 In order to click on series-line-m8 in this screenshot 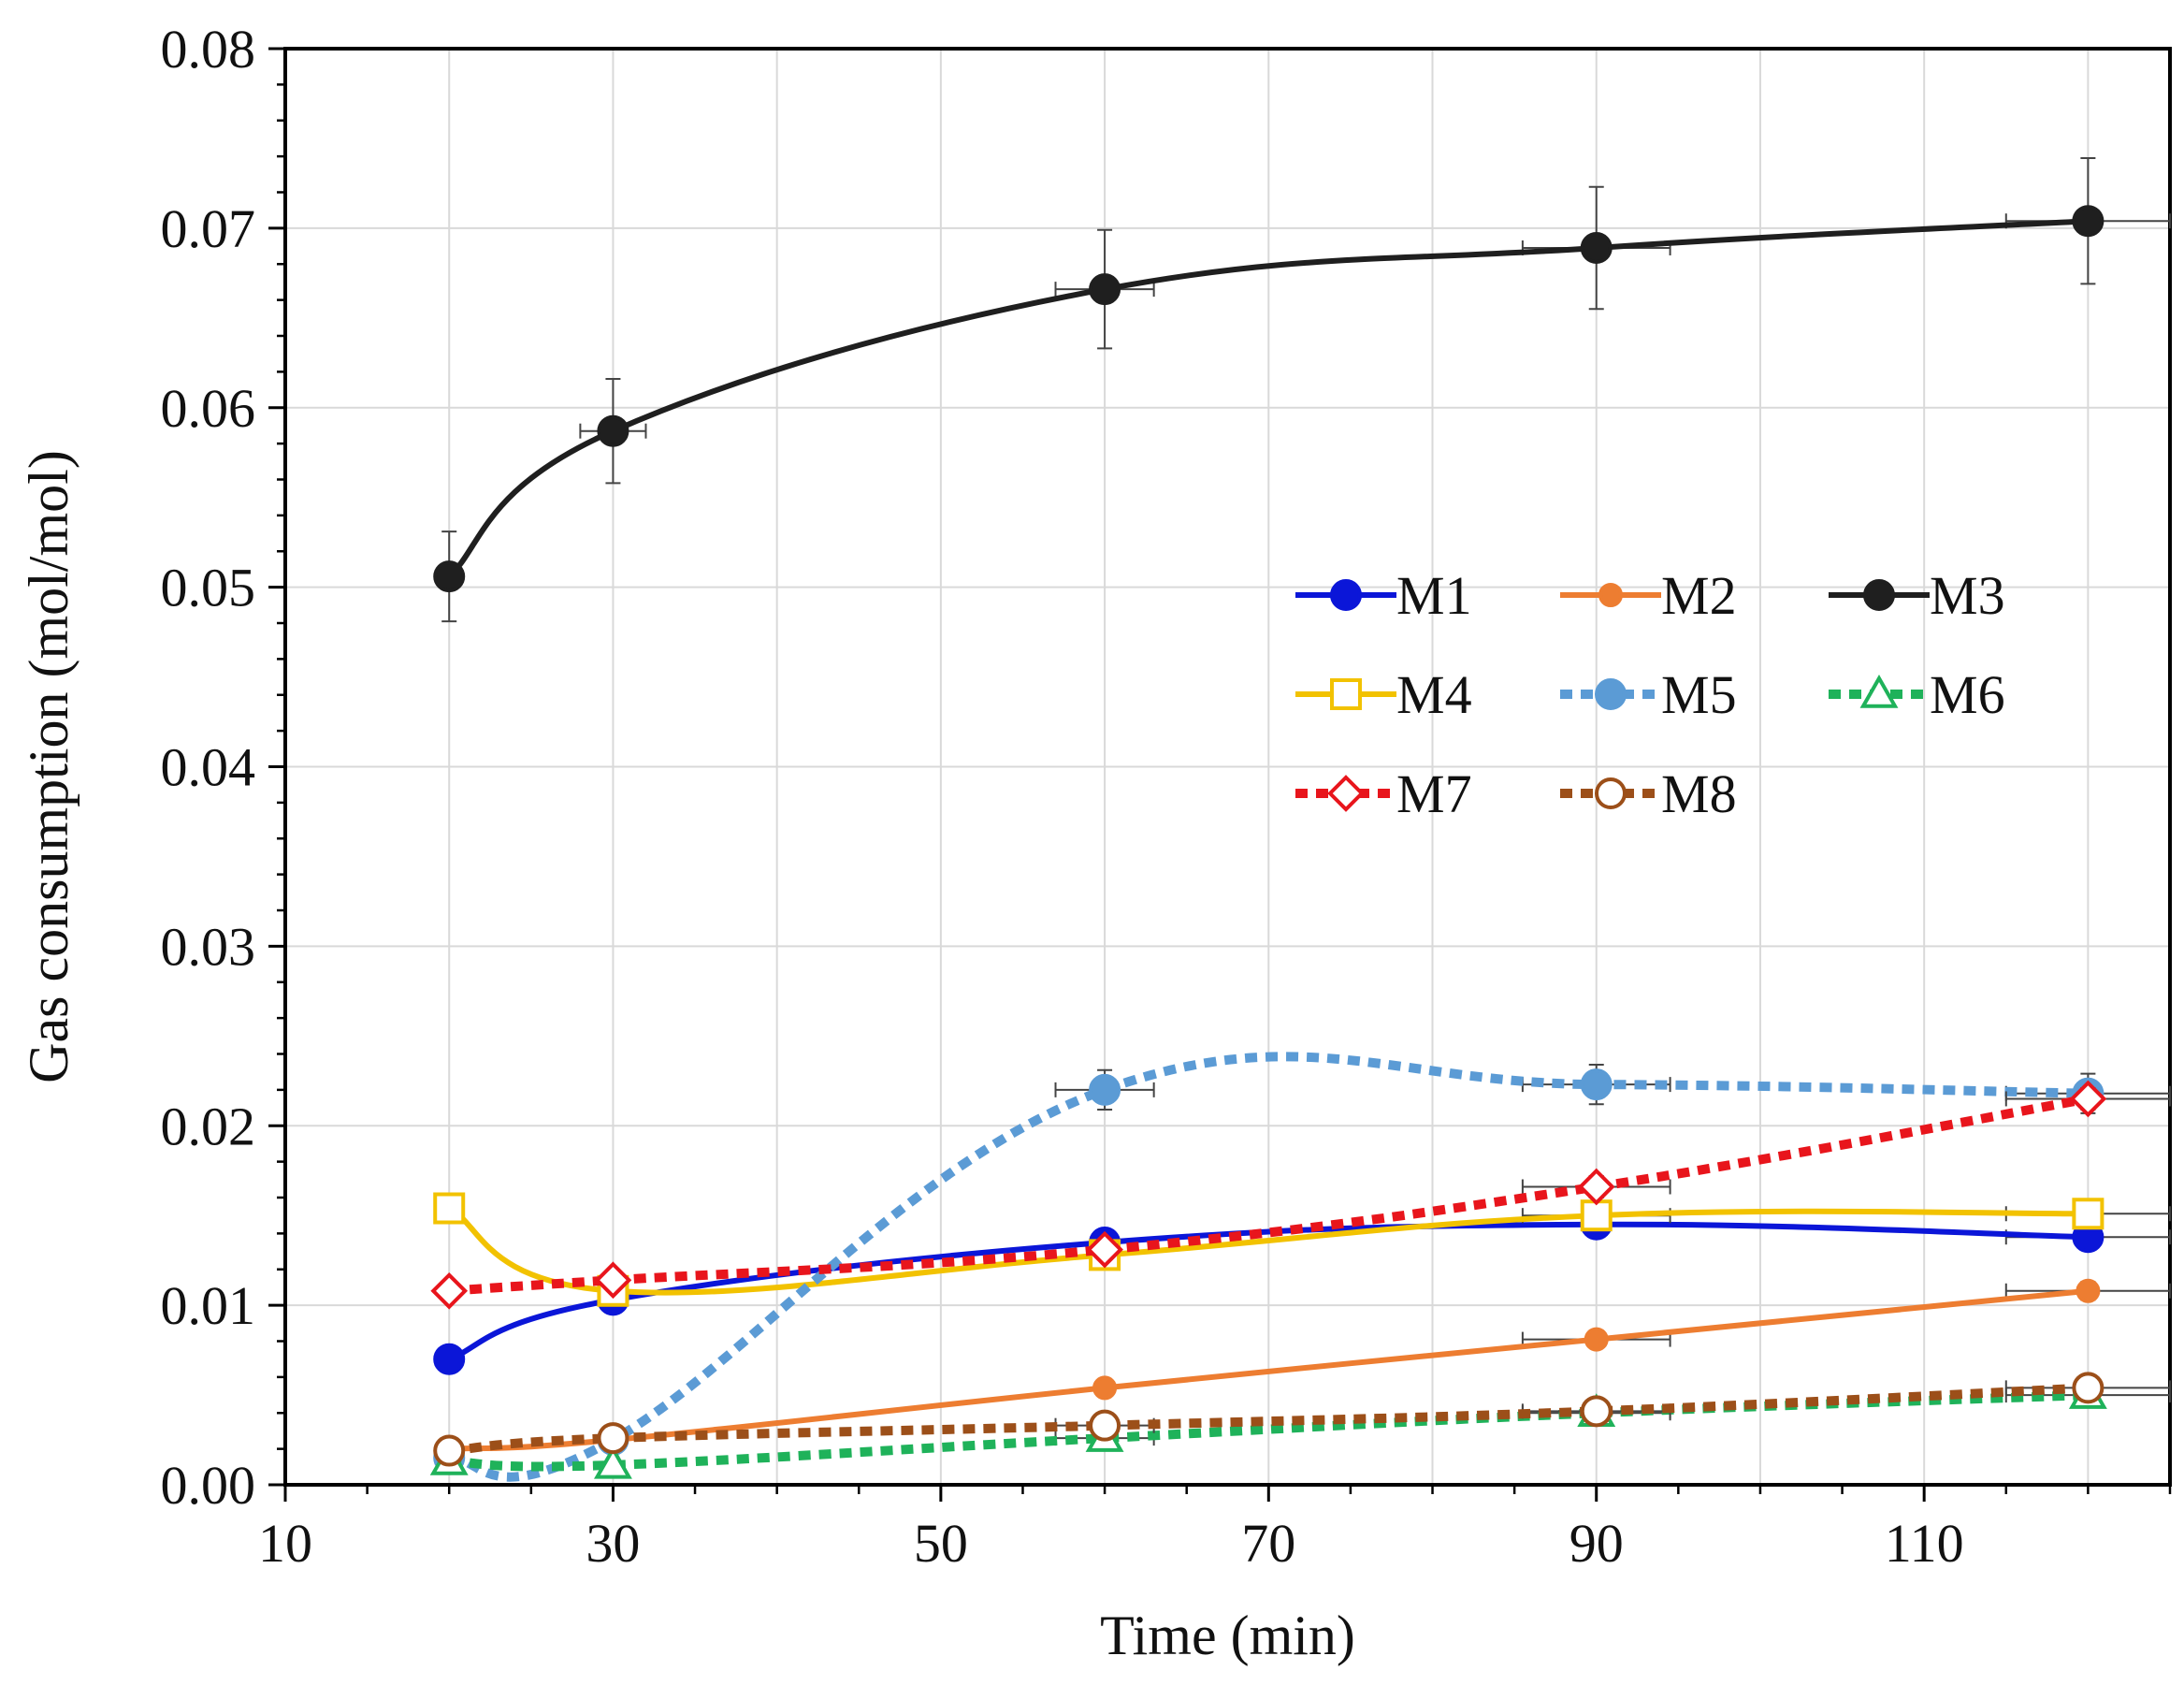, I will do `click(1268, 1419)`.